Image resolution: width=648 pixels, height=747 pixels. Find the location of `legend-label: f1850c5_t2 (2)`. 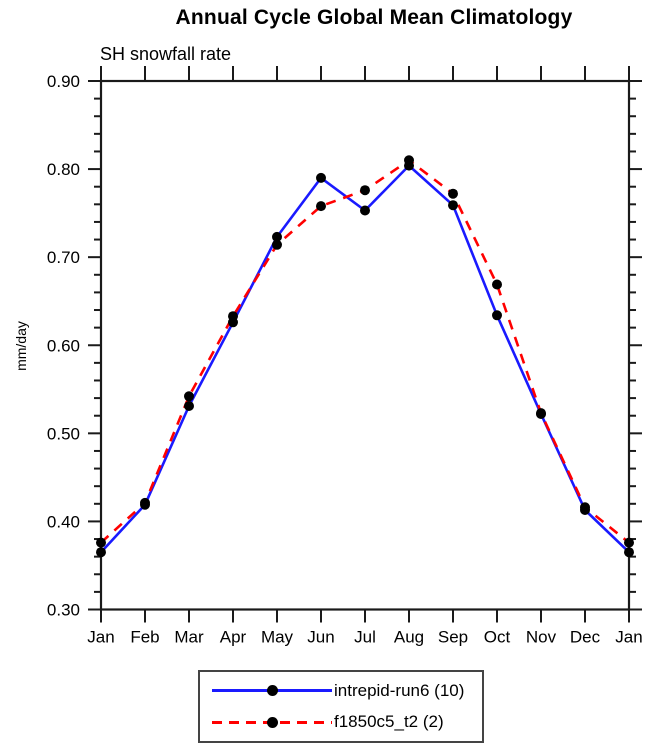

legend-label: f1850c5_t2 (2) is located at coordinates (389, 722).